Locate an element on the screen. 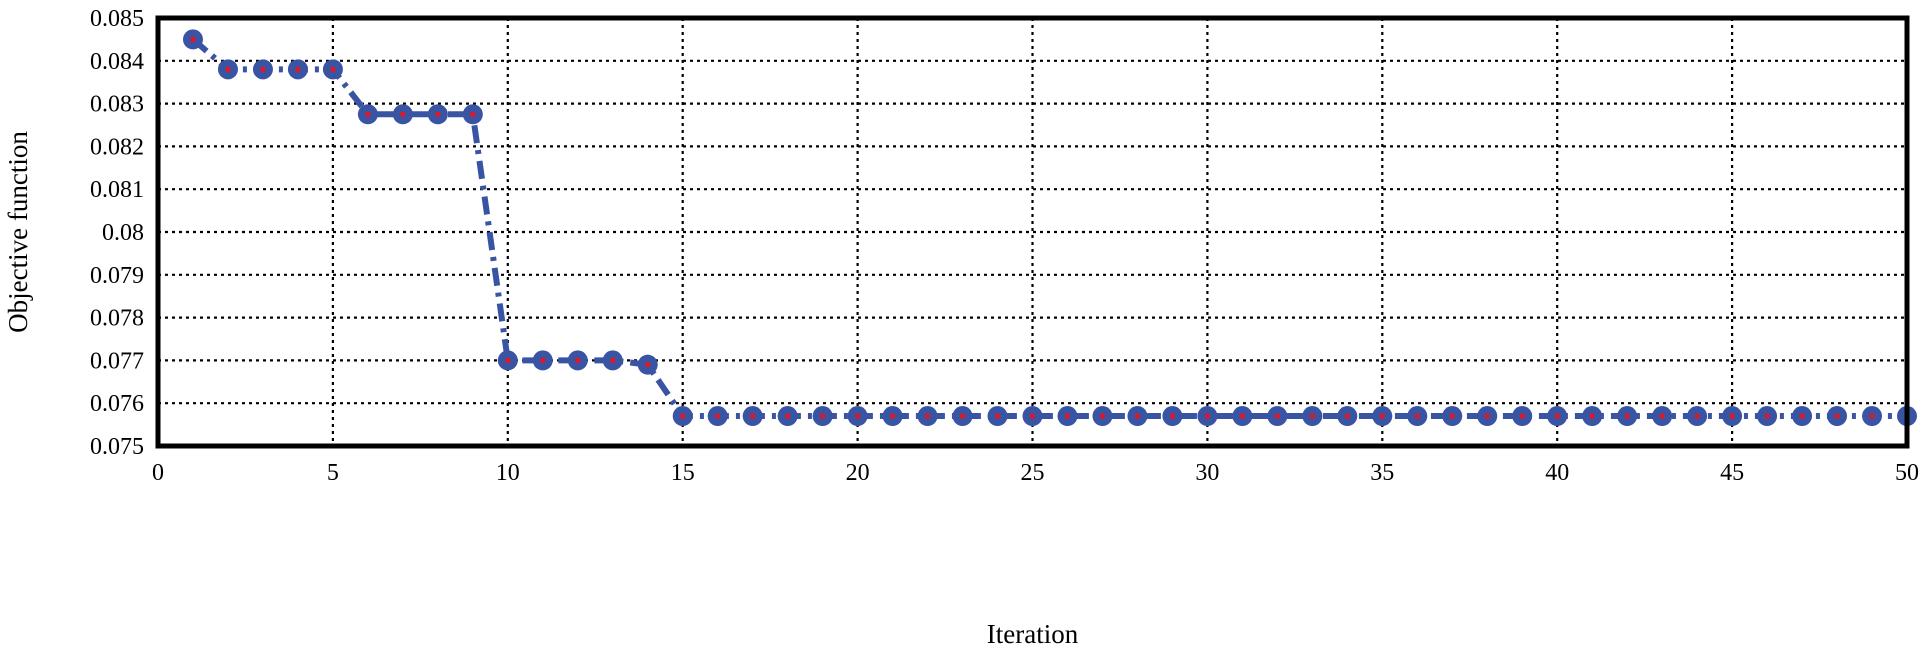 The height and width of the screenshot is (651, 1920). x-tick-label: 10 is located at coordinates (508, 473).